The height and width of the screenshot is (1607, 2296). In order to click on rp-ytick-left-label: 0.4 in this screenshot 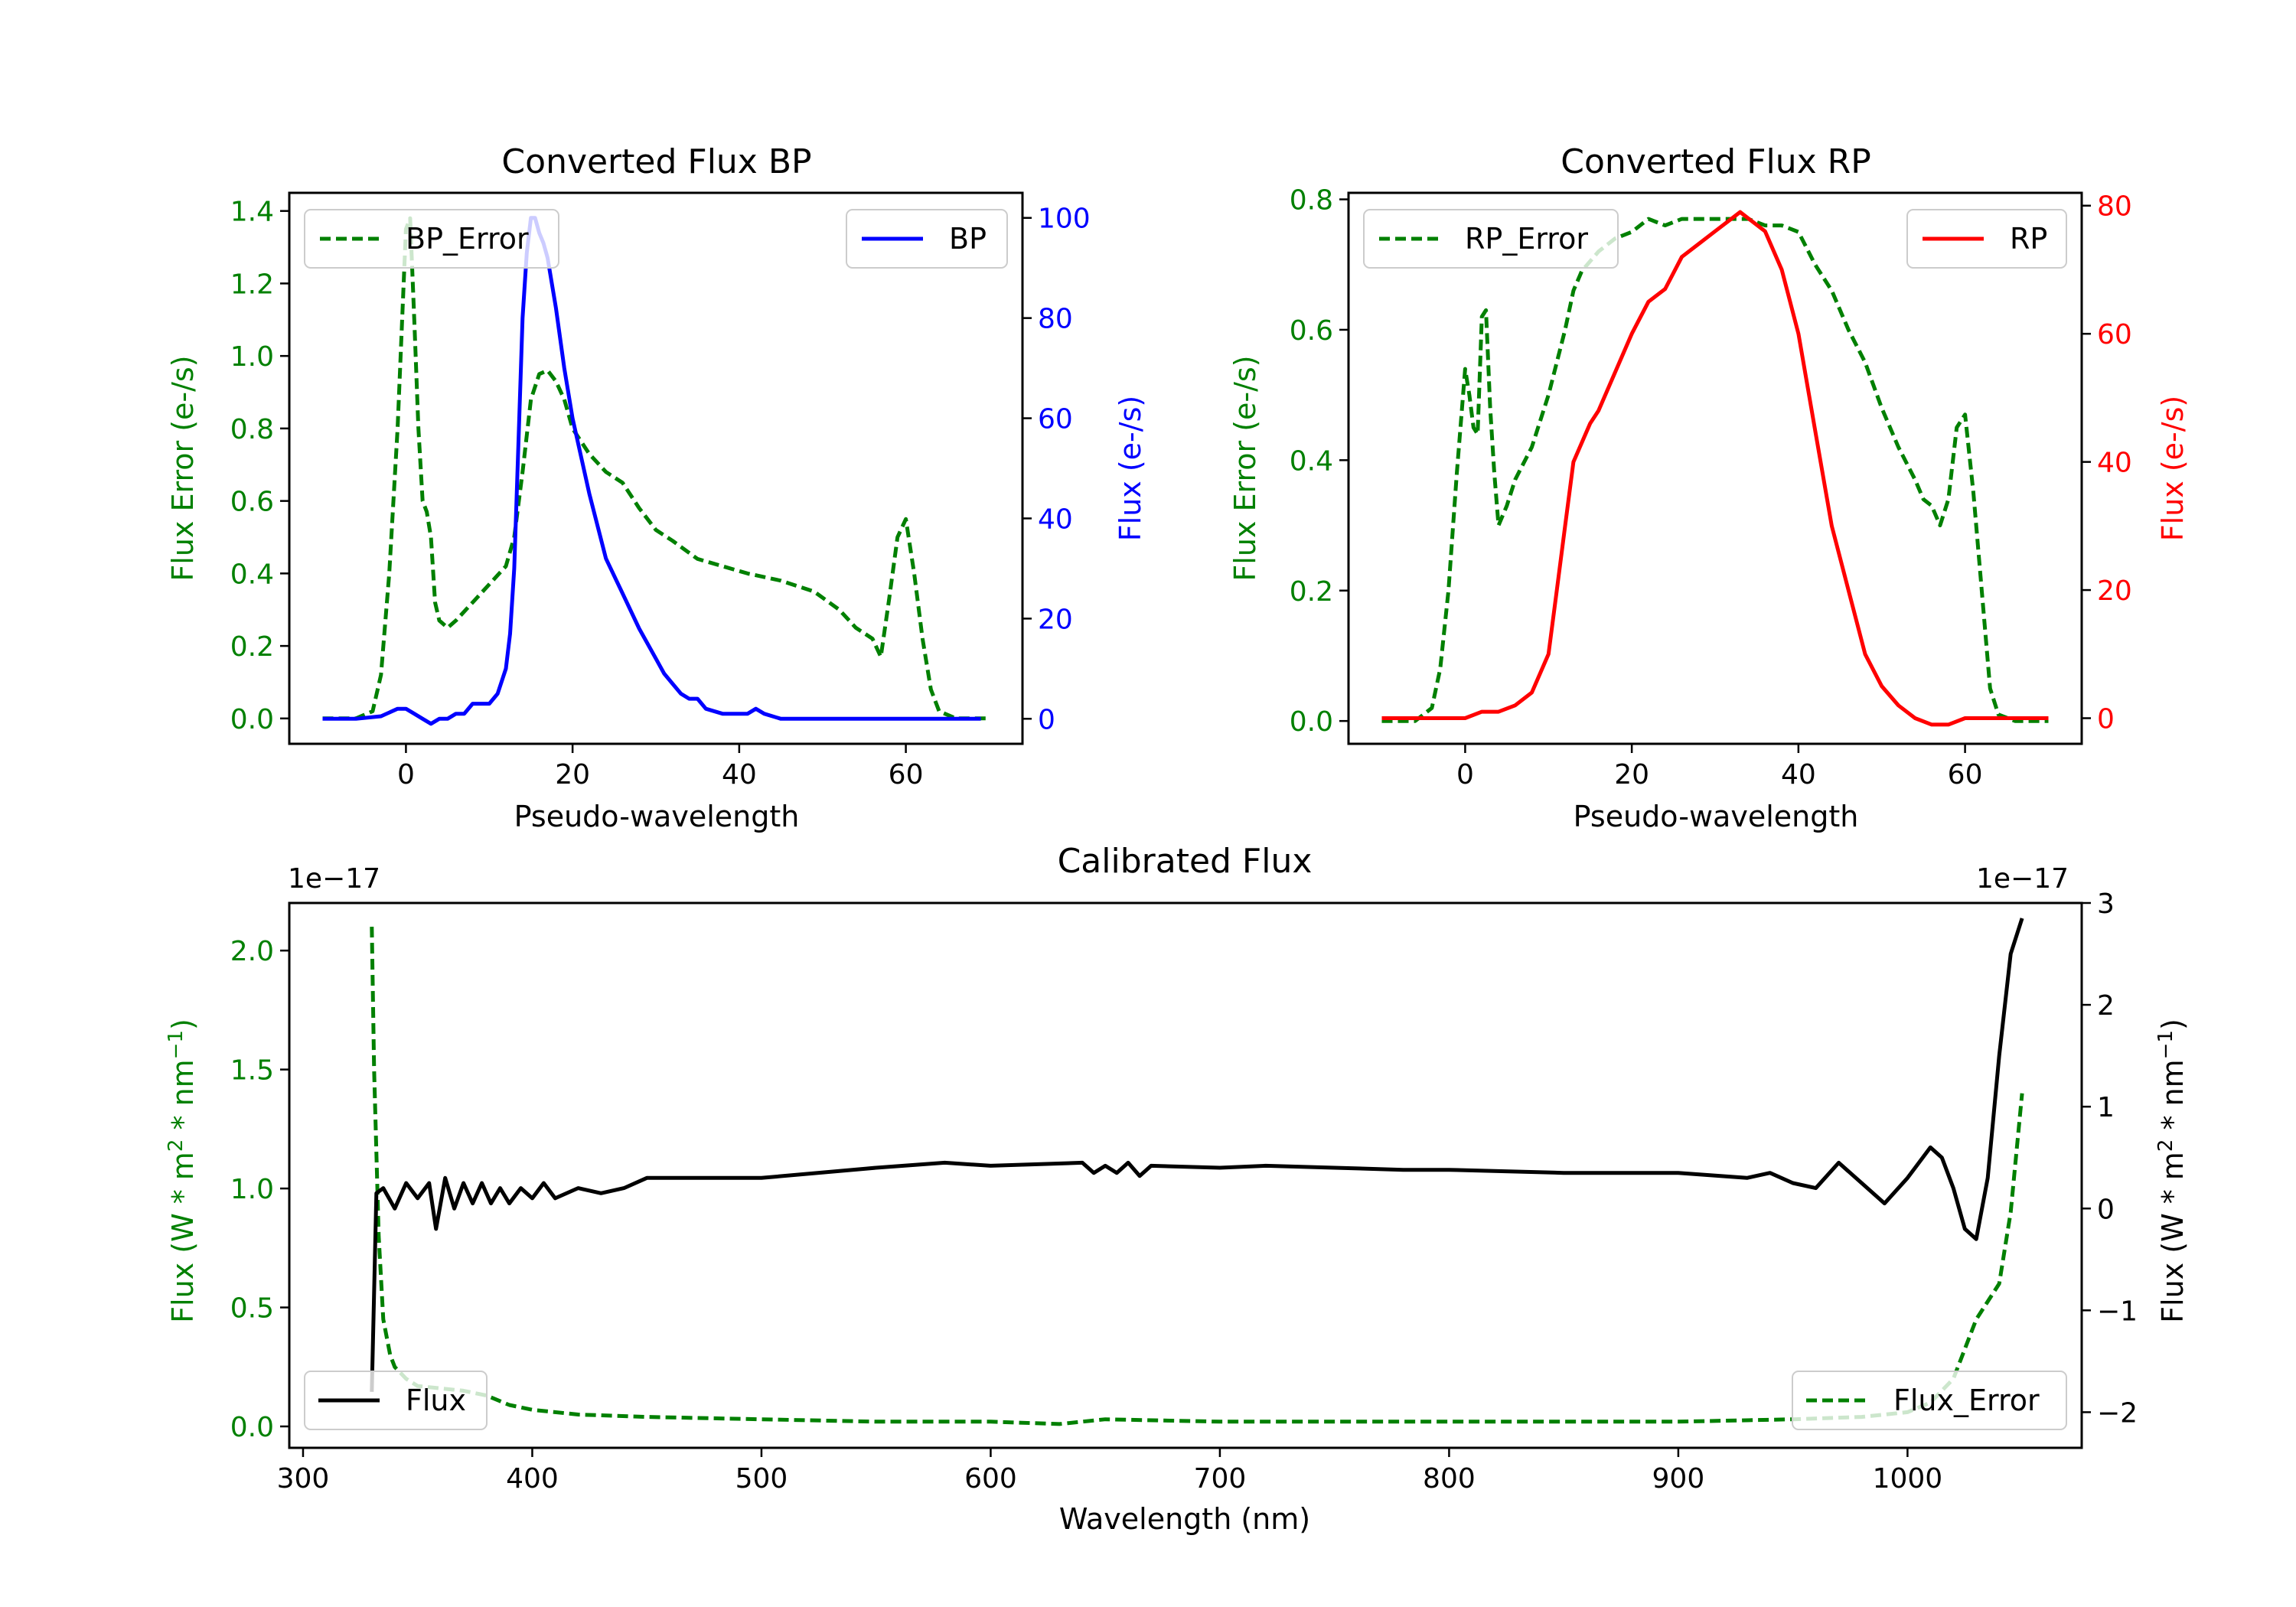, I will do `click(1311, 461)`.